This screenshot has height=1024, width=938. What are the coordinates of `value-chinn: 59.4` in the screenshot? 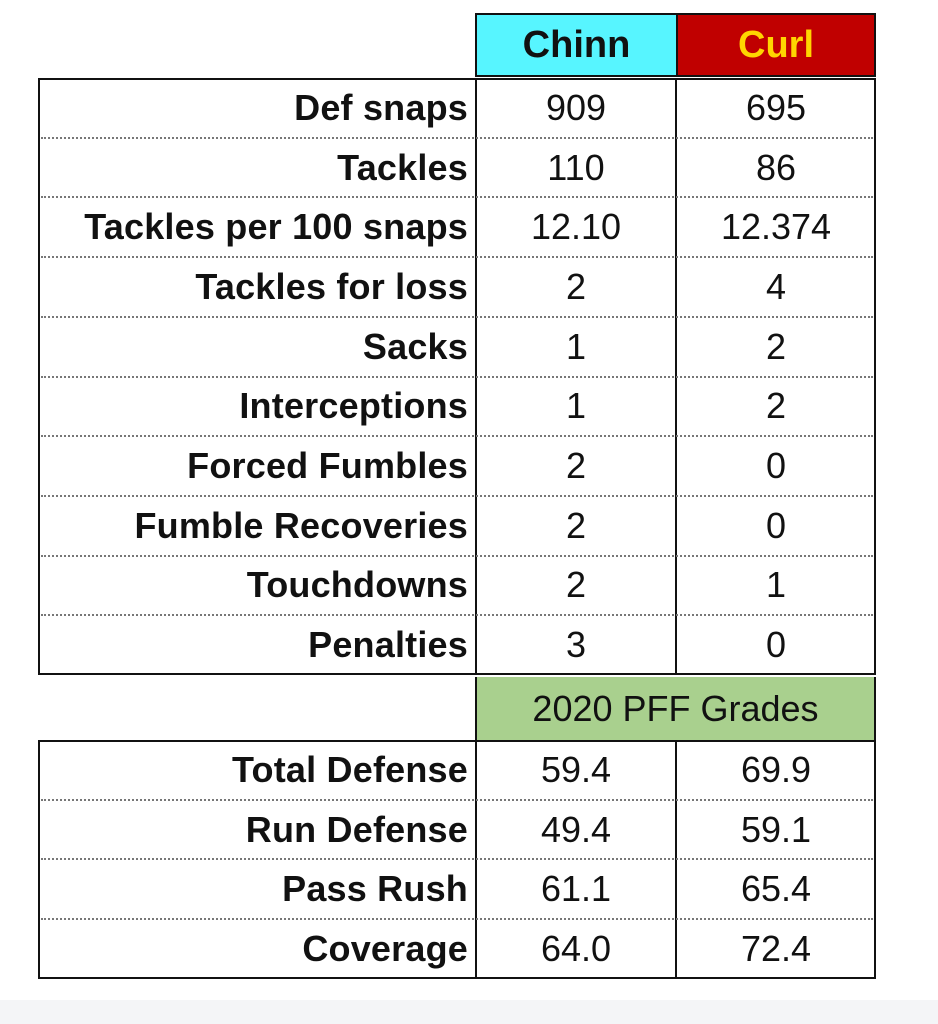 It's located at (576, 769).